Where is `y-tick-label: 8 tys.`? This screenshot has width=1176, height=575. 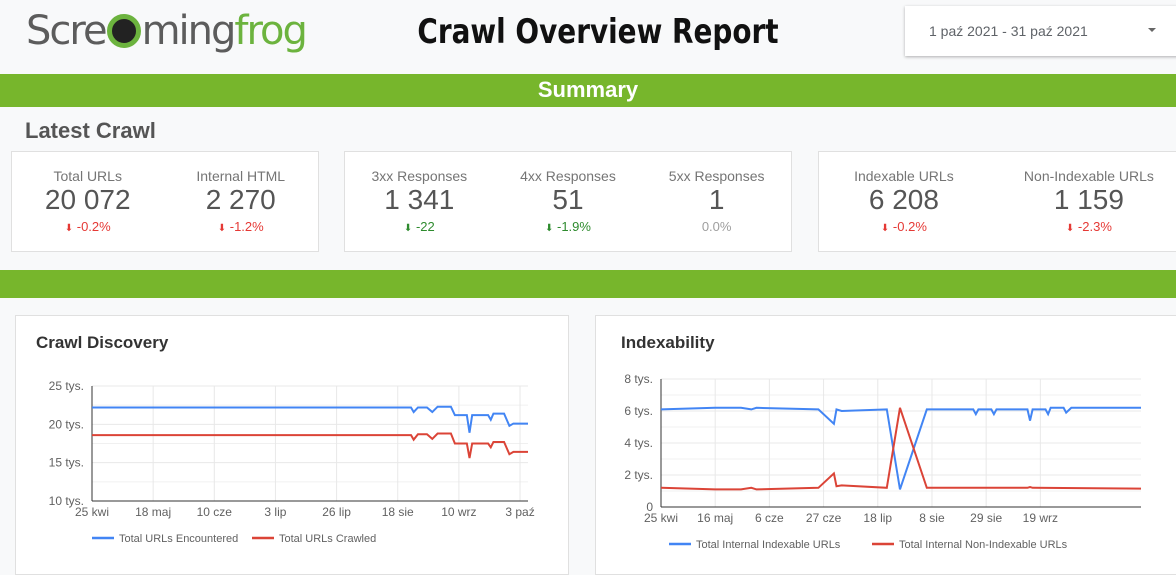 y-tick-label: 8 tys. is located at coordinates (638, 379).